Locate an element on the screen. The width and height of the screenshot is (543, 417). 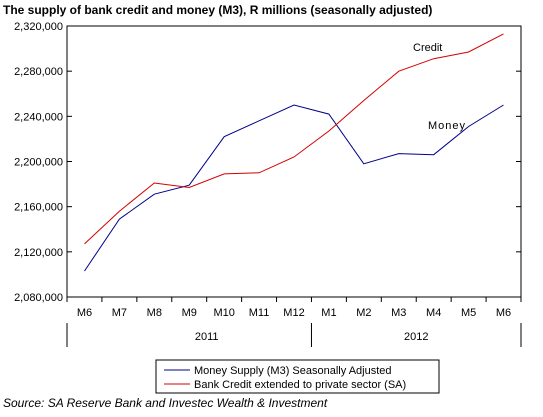
series-label-money: Money is located at coordinates (447, 126).